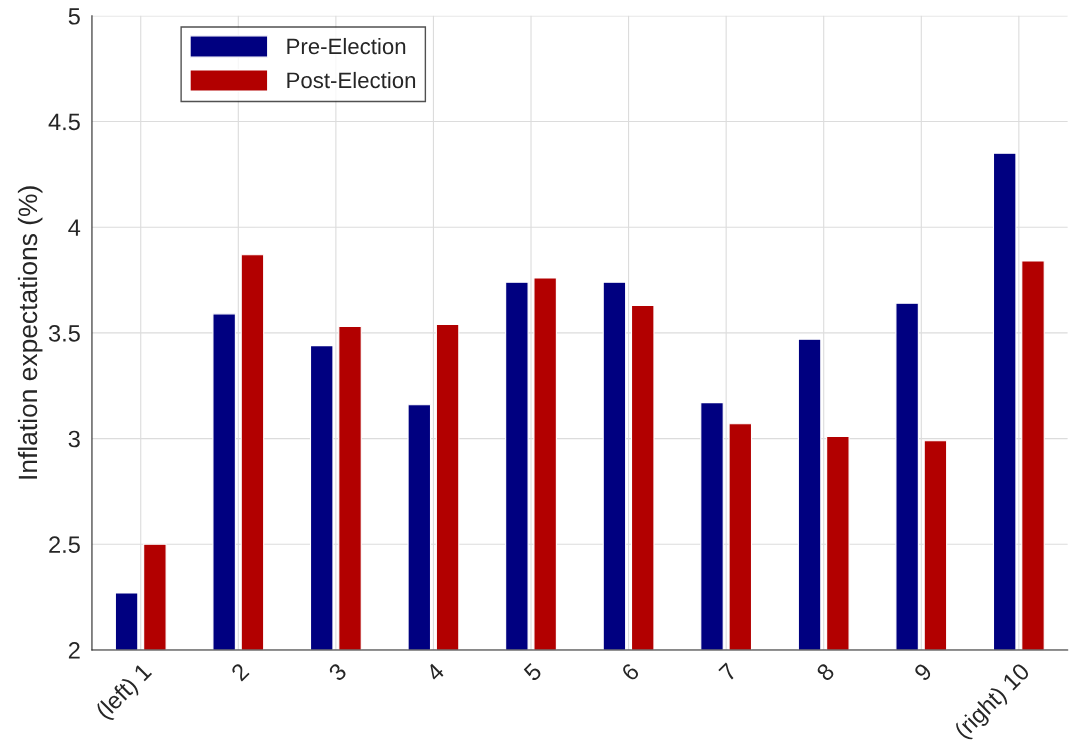 This screenshot has height=754, width=1073. Describe the element at coordinates (923, 672) in the screenshot. I see `x-tick-label: 9` at that location.